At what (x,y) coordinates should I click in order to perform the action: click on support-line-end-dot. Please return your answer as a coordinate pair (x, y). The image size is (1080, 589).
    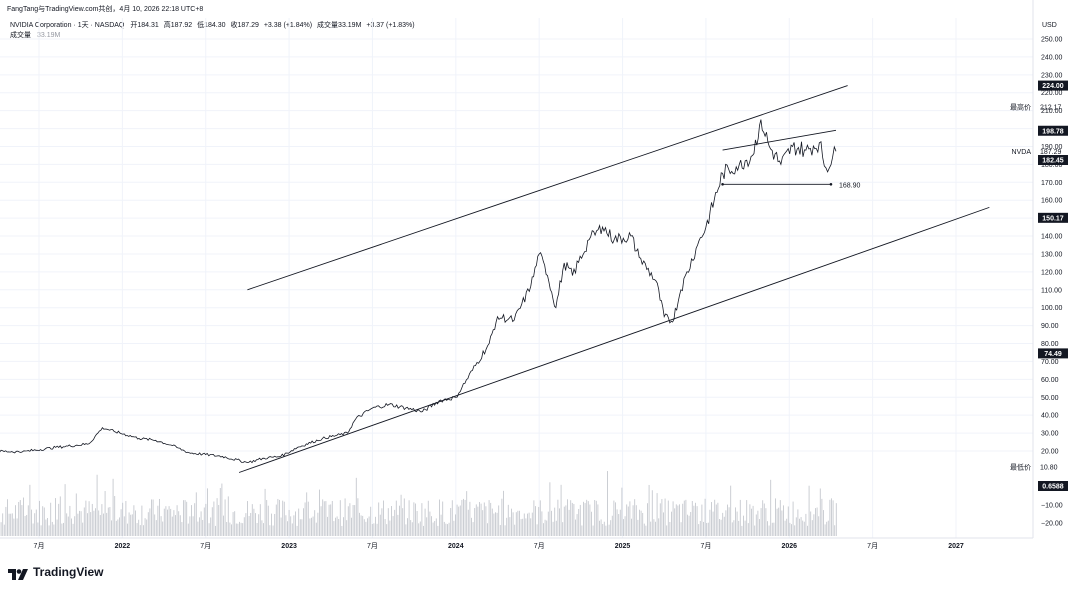
    Looking at the image, I should click on (831, 184).